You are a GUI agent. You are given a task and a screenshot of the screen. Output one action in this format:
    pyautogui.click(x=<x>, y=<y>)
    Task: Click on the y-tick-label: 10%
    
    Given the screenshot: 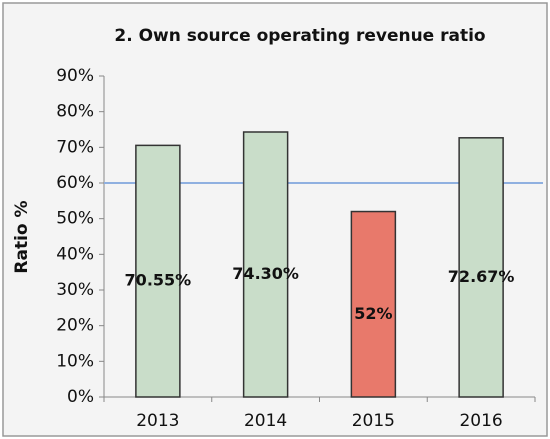 What is the action you would take?
    pyautogui.click(x=75, y=361)
    